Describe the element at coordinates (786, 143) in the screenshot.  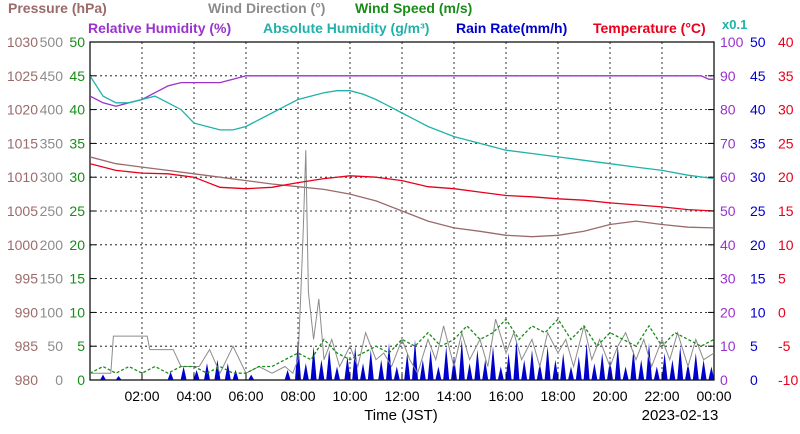
I see `tick-label-temp: 25` at that location.